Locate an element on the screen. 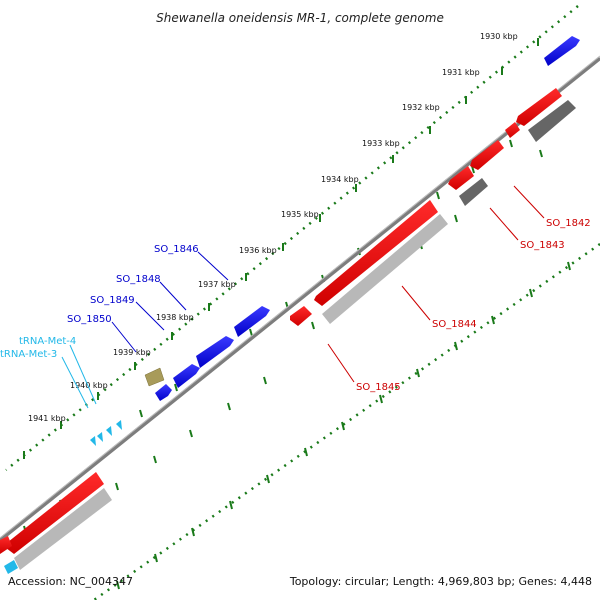 This screenshot has width=600, height=600. gene-arrow-so1842 is located at coordinates (487, 155).